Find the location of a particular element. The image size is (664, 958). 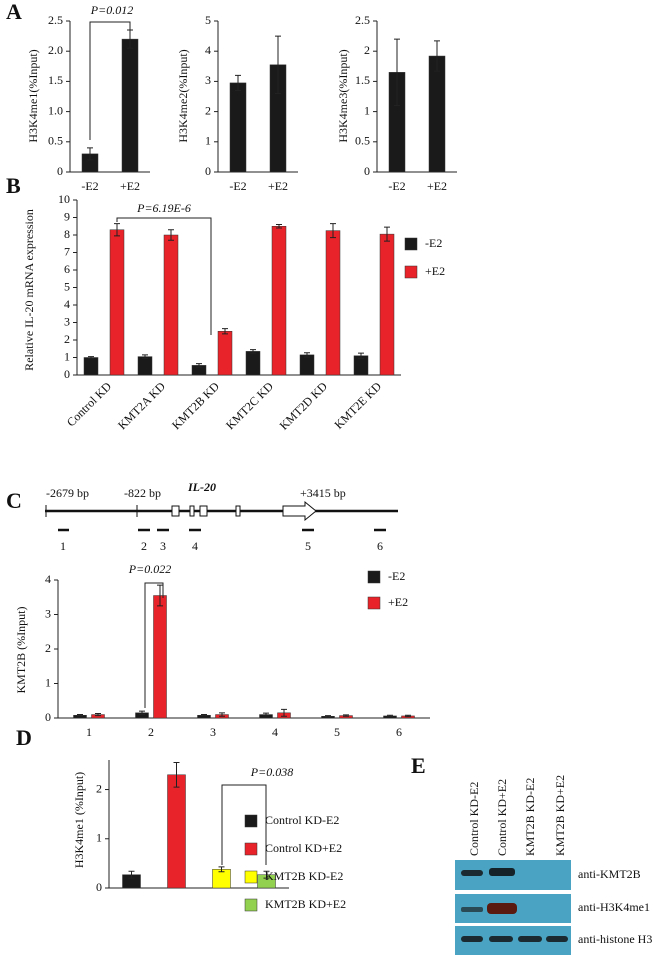

x-tick-label: 2 is located at coordinates (151, 732).